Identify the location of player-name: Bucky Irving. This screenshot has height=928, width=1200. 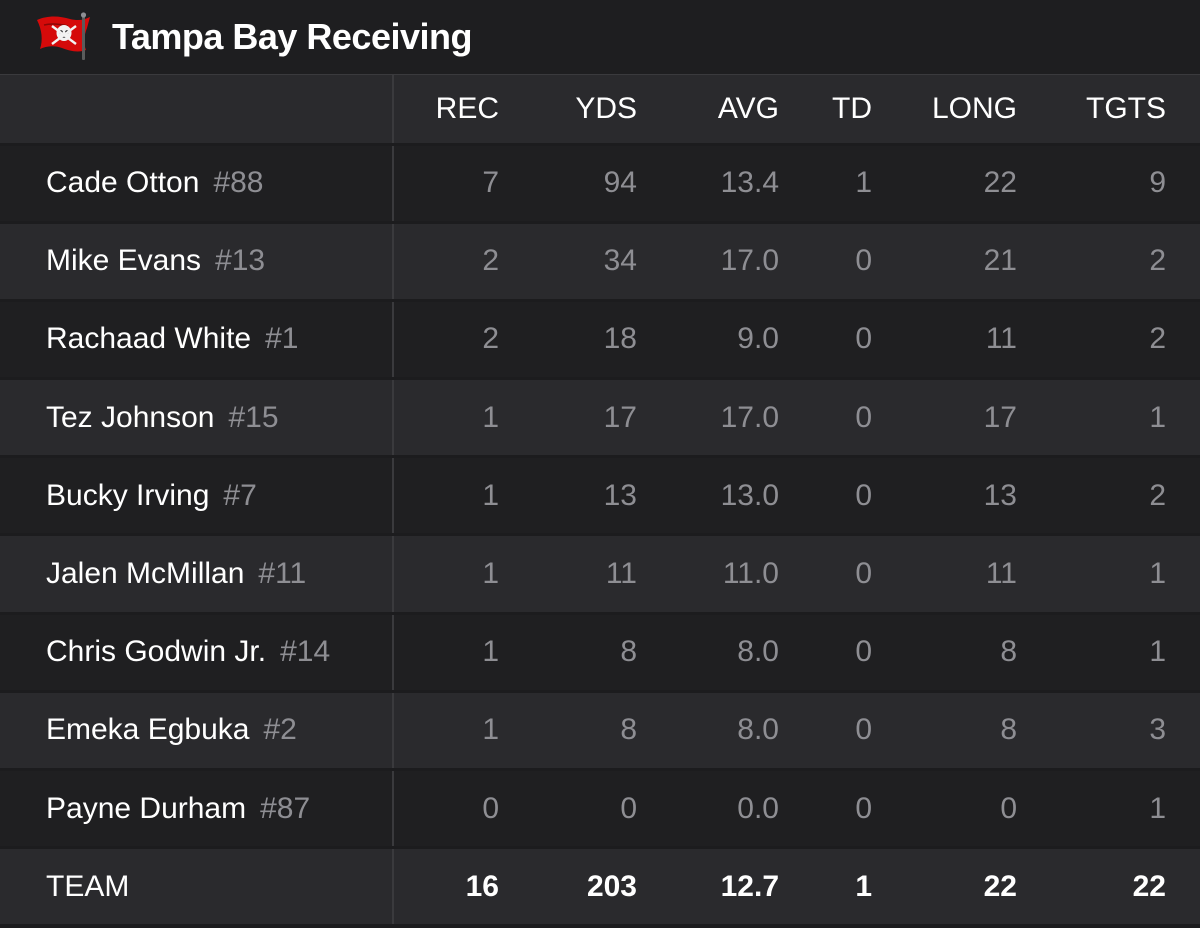
(128, 495).